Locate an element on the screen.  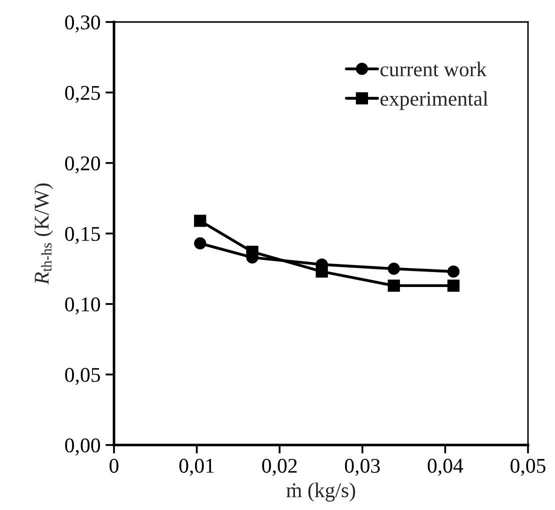
x-tick-label: 0,03 is located at coordinates (362, 467).